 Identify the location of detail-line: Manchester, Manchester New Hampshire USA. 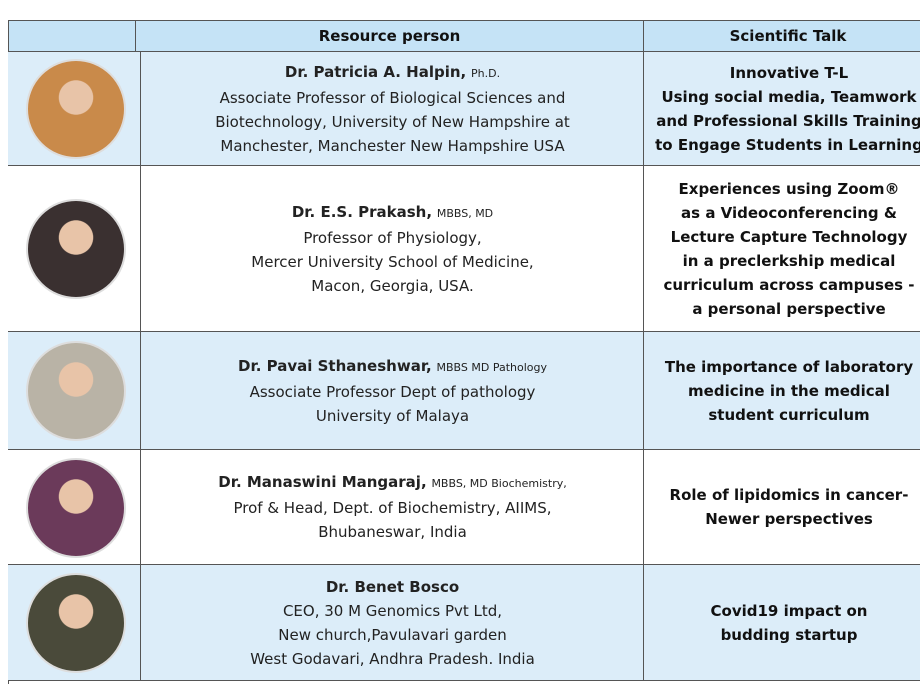
(392, 145).